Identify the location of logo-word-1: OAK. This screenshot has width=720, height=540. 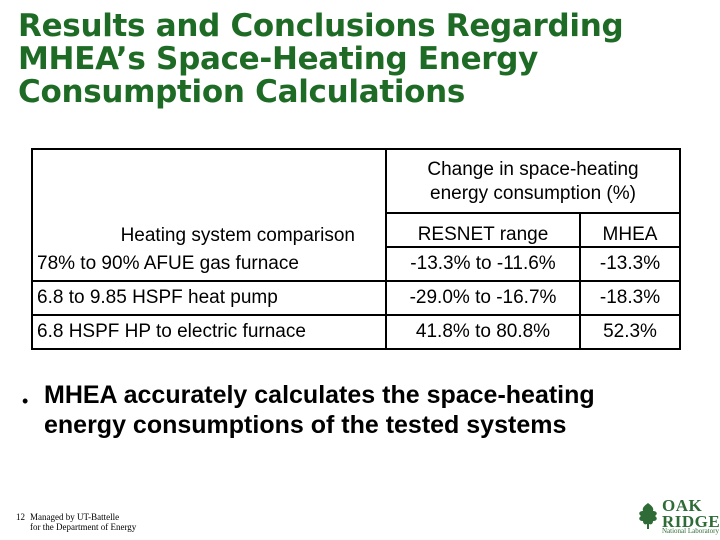
(682, 505).